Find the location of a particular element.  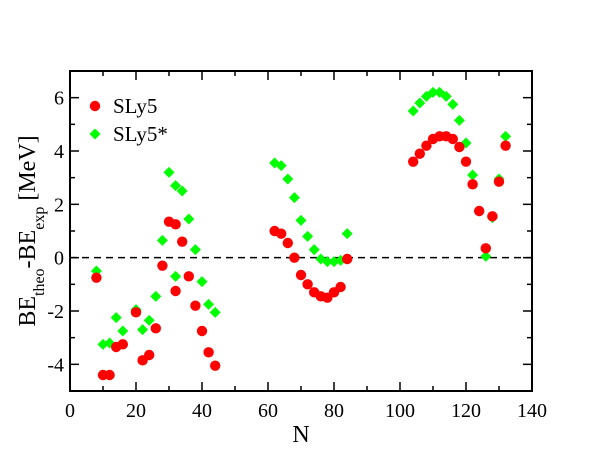

x-axis-label: N is located at coordinates (300, 435).